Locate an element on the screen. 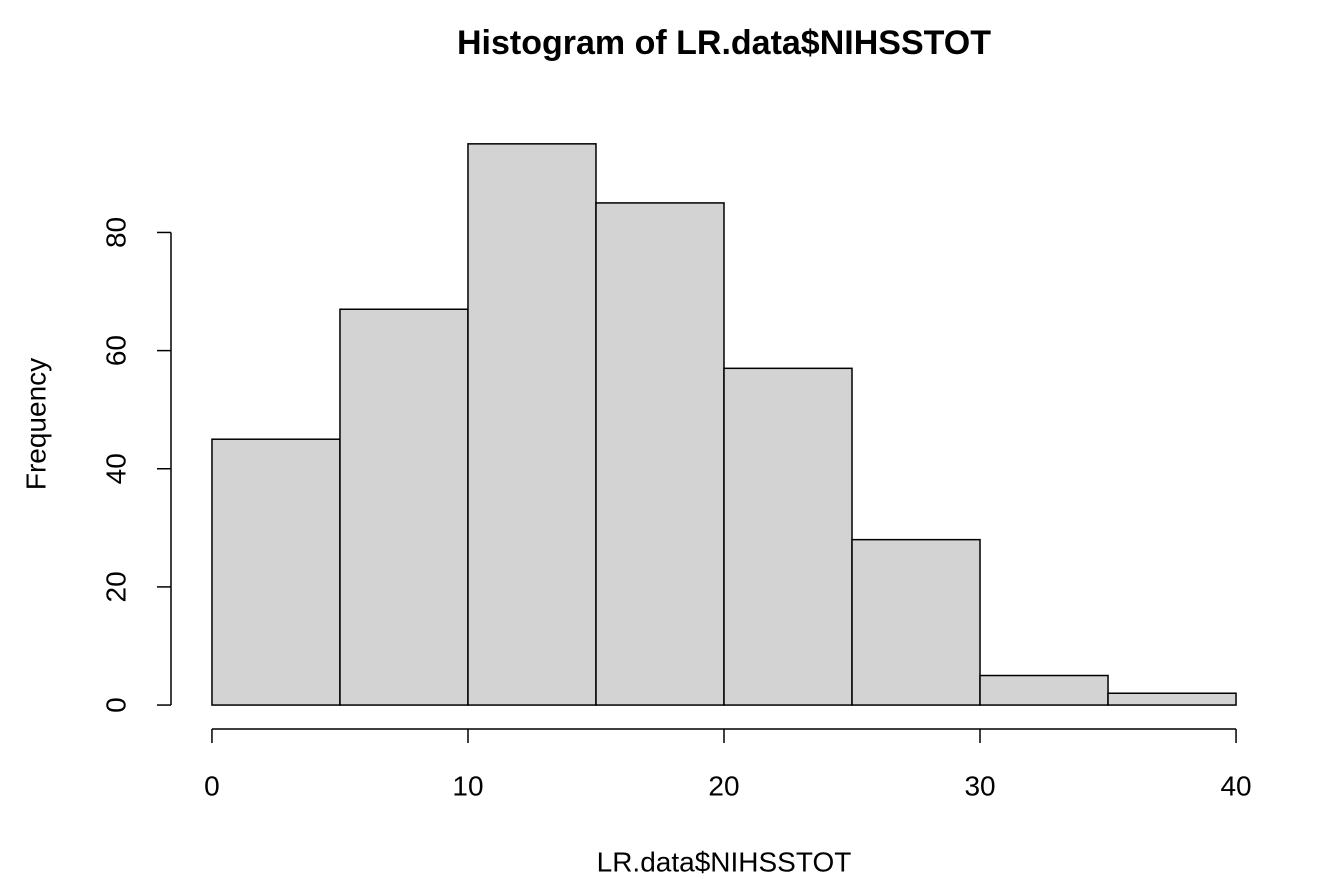  x-axis-label: LR.data$NIHSSTOT is located at coordinates (724, 861).